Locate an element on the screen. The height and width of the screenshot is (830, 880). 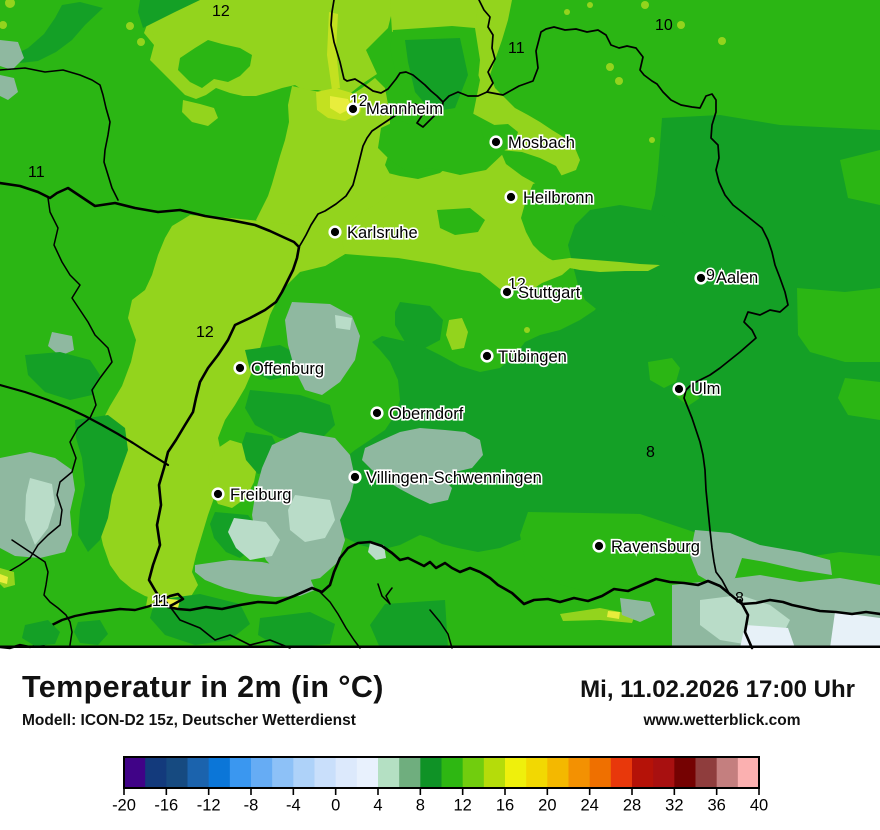
svg-text: -12 is located at coordinates (209, 806).